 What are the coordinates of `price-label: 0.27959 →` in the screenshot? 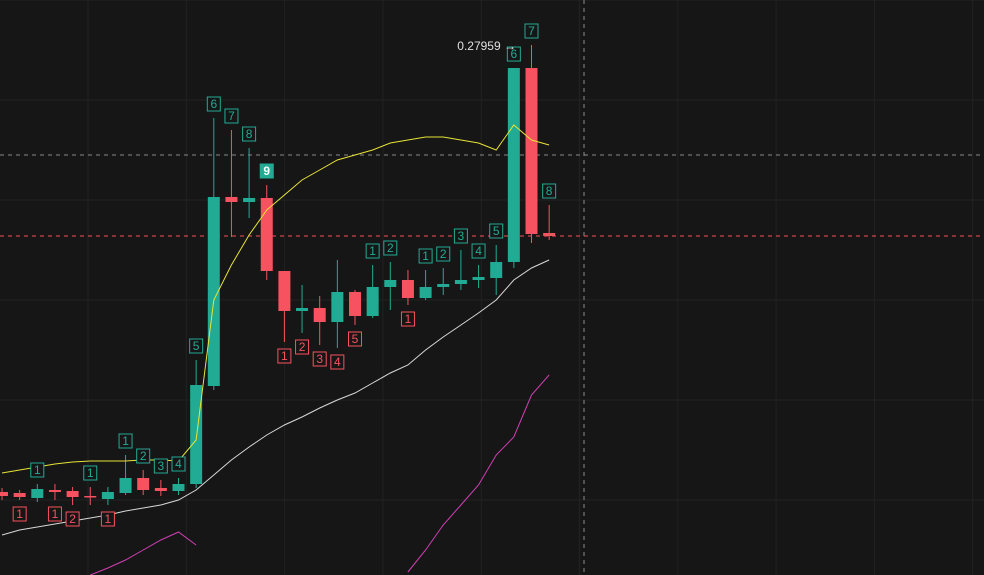 It's located at (486, 46).